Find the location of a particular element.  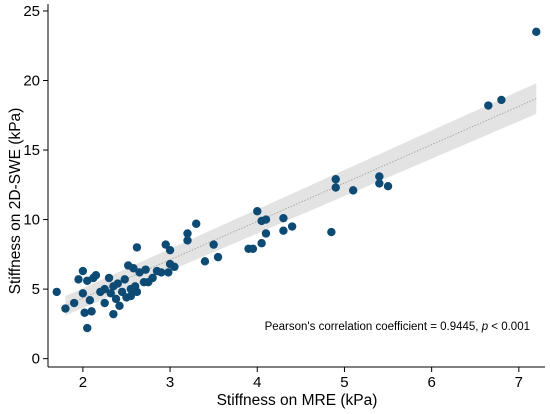

y-tick-label: 20 is located at coordinates (31, 80).